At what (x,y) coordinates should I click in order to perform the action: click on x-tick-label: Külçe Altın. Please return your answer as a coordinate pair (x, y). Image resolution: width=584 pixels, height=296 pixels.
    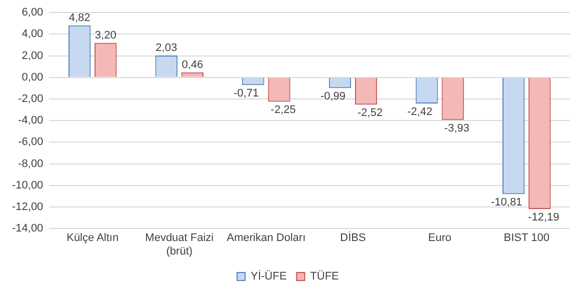
    Looking at the image, I should click on (92, 238).